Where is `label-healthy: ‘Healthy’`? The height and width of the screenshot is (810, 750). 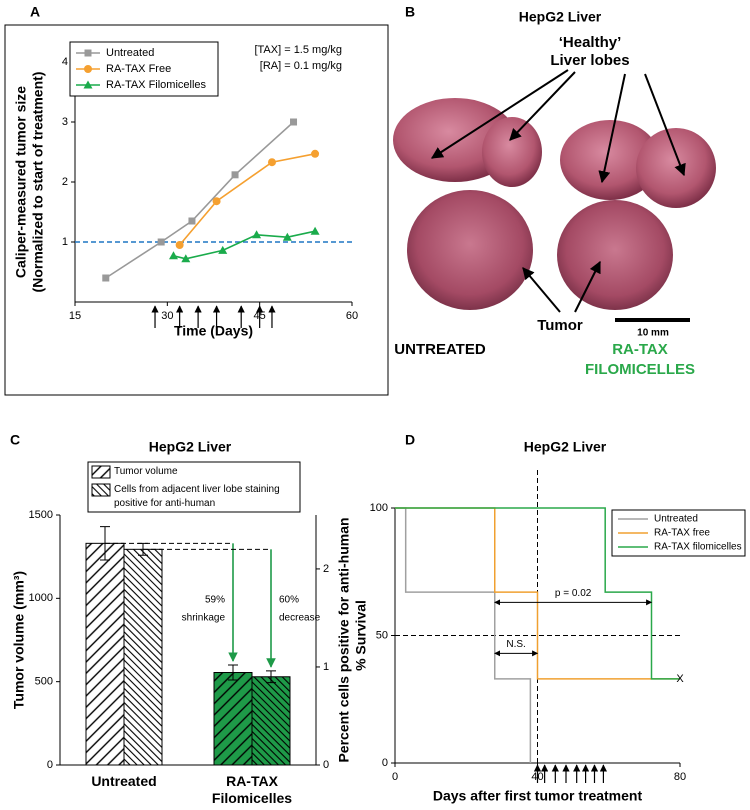
label-healthy: ‘Healthy’ is located at coordinates (590, 42).